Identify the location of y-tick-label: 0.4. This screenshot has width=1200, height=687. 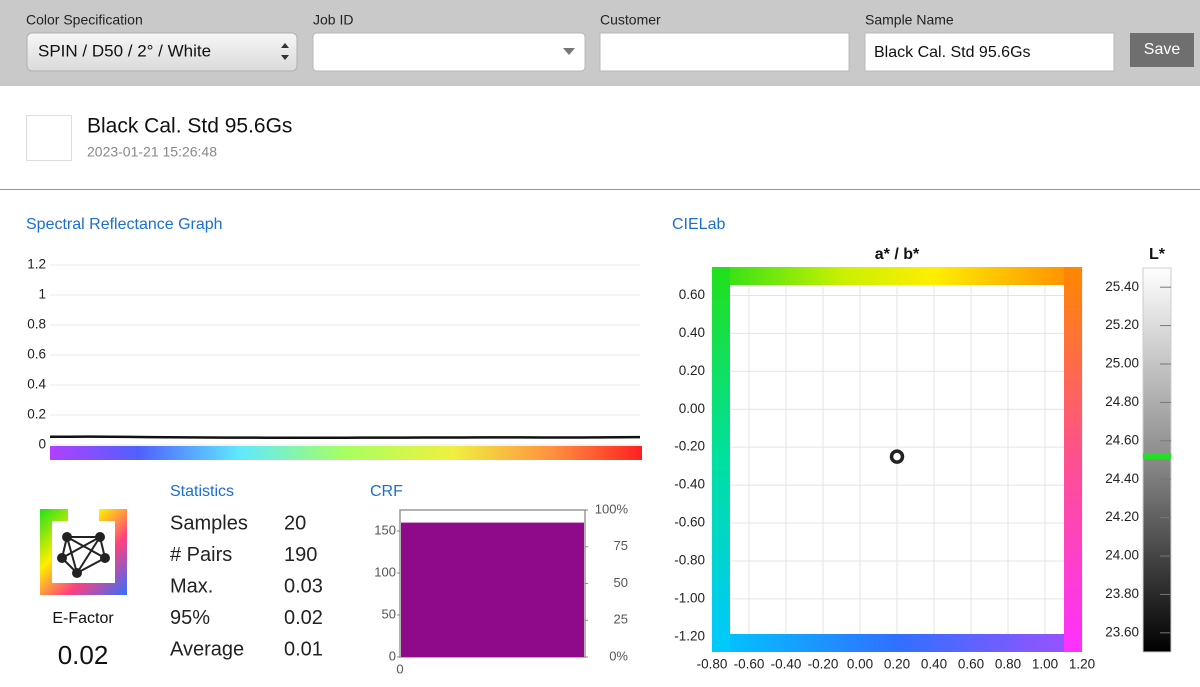
(36, 384).